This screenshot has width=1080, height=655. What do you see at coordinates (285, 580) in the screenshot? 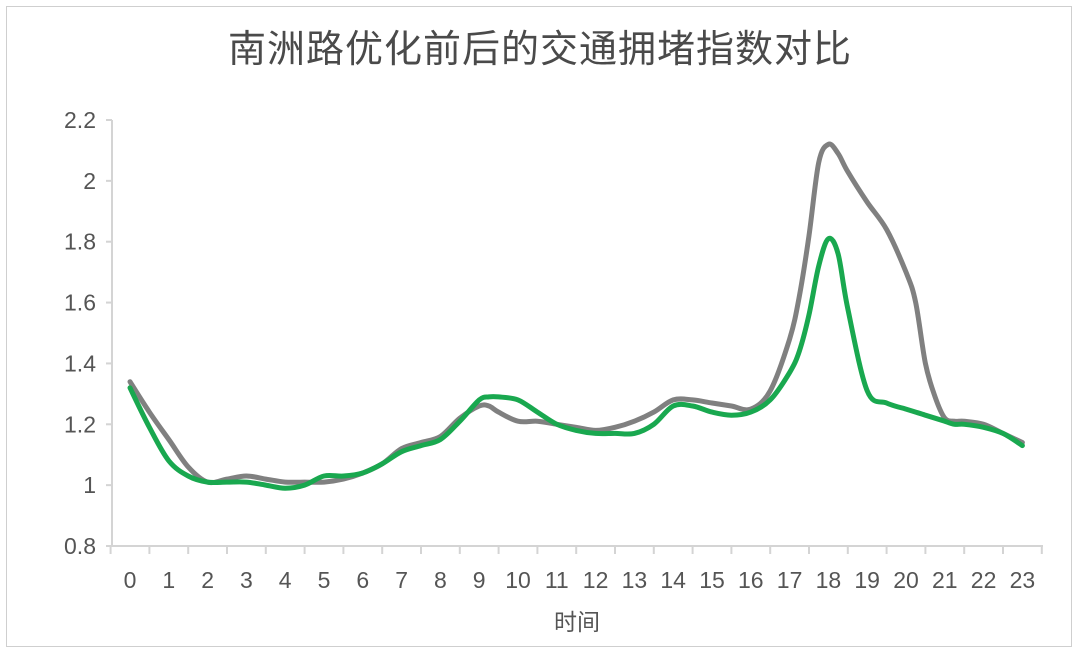
I see `x-tick-label: 4` at bounding box center [285, 580].